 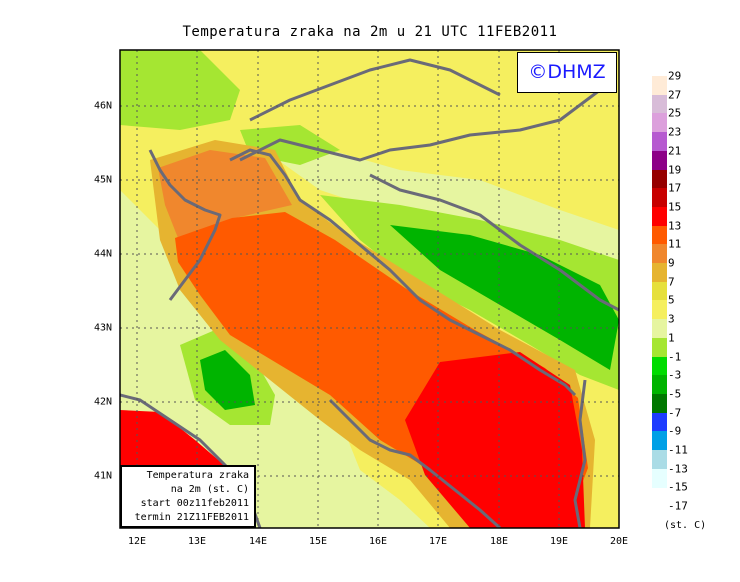 What do you see at coordinates (675, 169) in the screenshot?
I see `legend-label: 19` at bounding box center [675, 169].